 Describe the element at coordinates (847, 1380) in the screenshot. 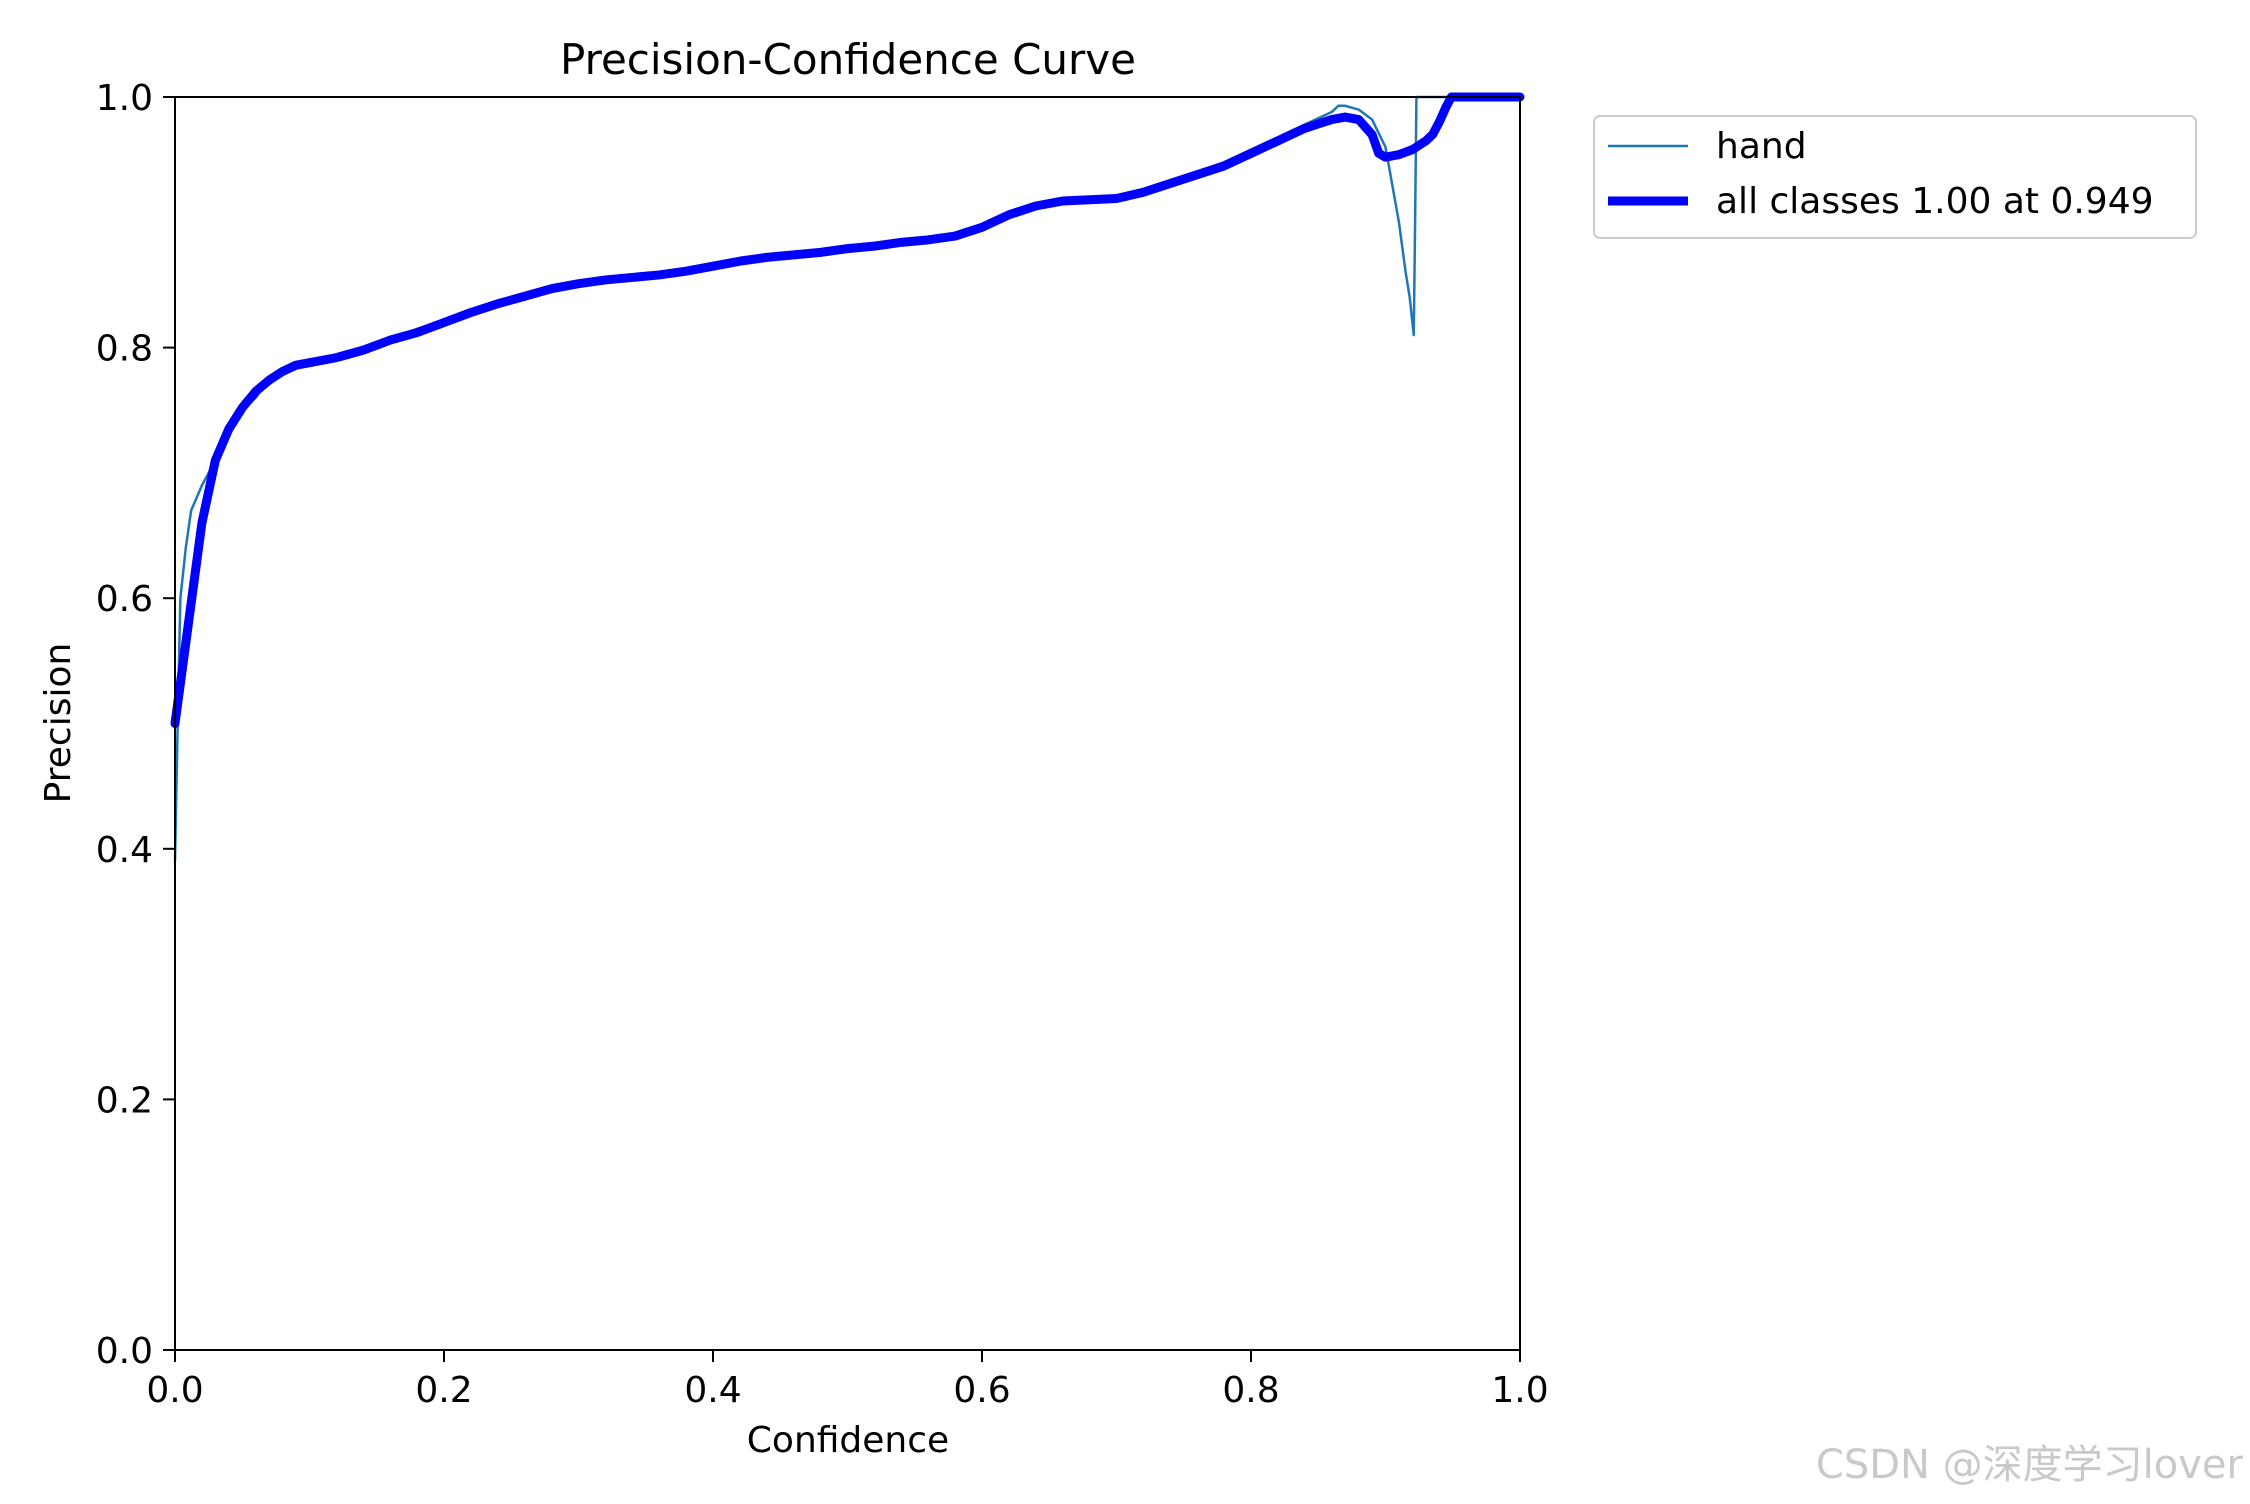

I see `x-axis-ticks: 0.0 0.2 0.4 0.6 0.8 1.0` at that location.